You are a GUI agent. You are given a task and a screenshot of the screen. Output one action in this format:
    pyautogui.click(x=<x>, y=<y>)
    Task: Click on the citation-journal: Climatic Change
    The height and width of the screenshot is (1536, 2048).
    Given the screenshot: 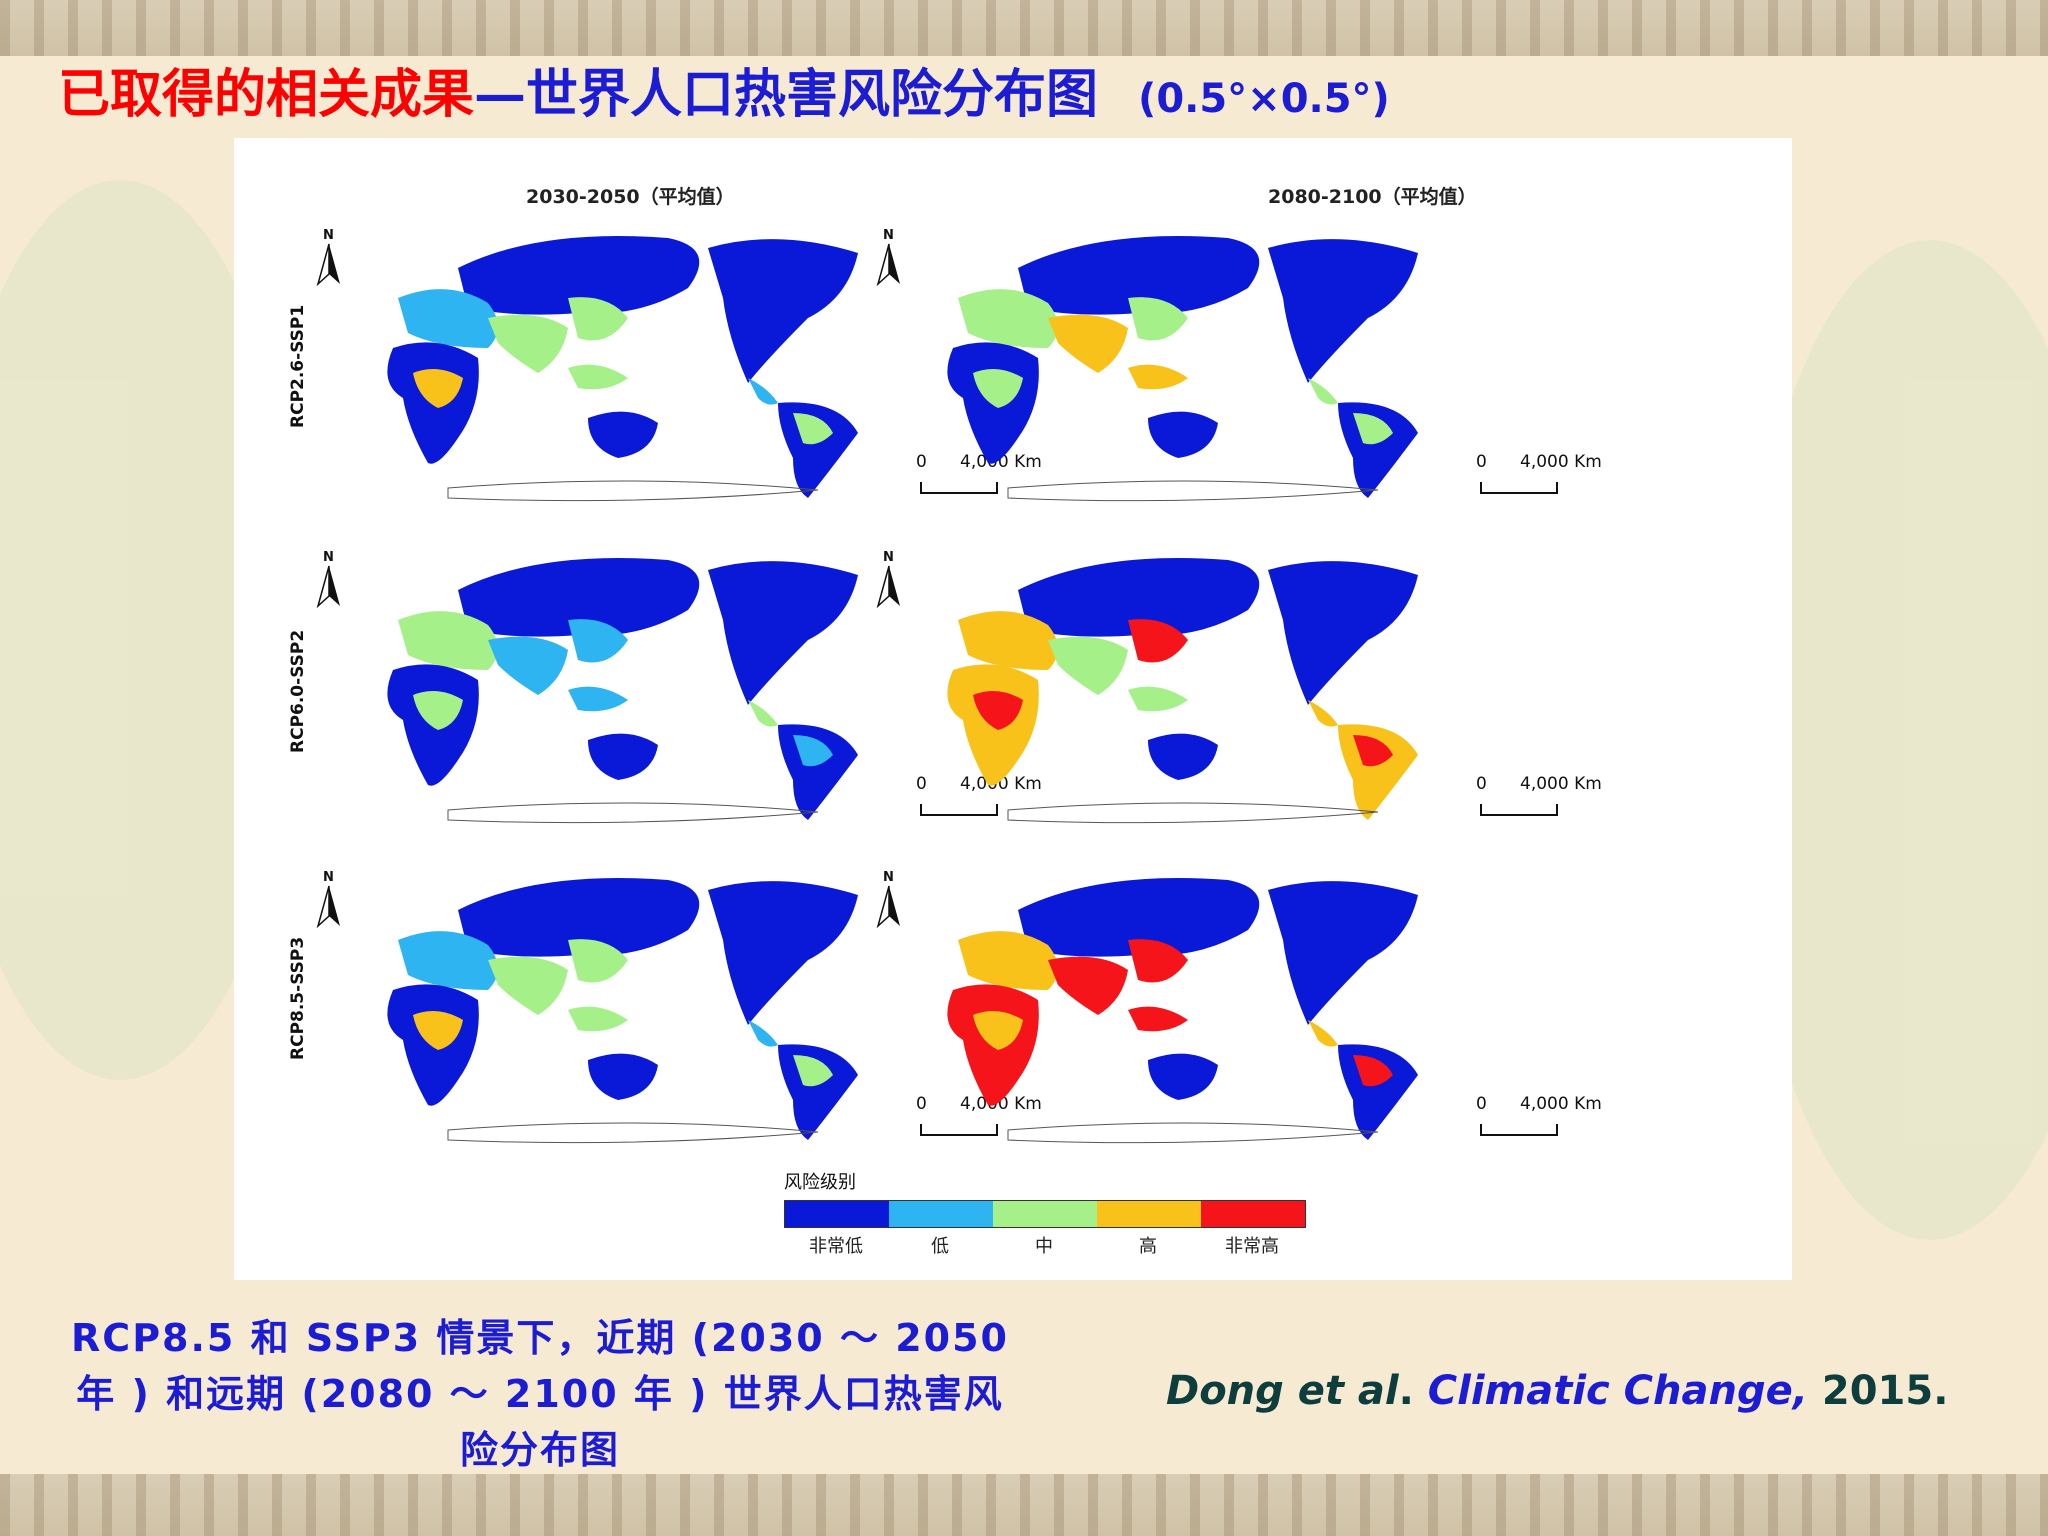 What is the action you would take?
    pyautogui.click(x=1610, y=1391)
    